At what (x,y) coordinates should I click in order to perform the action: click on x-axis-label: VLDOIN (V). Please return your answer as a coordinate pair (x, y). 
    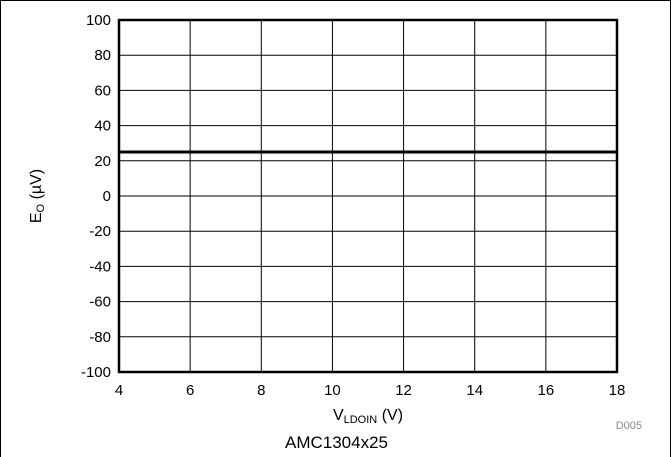
    Looking at the image, I should click on (368, 416).